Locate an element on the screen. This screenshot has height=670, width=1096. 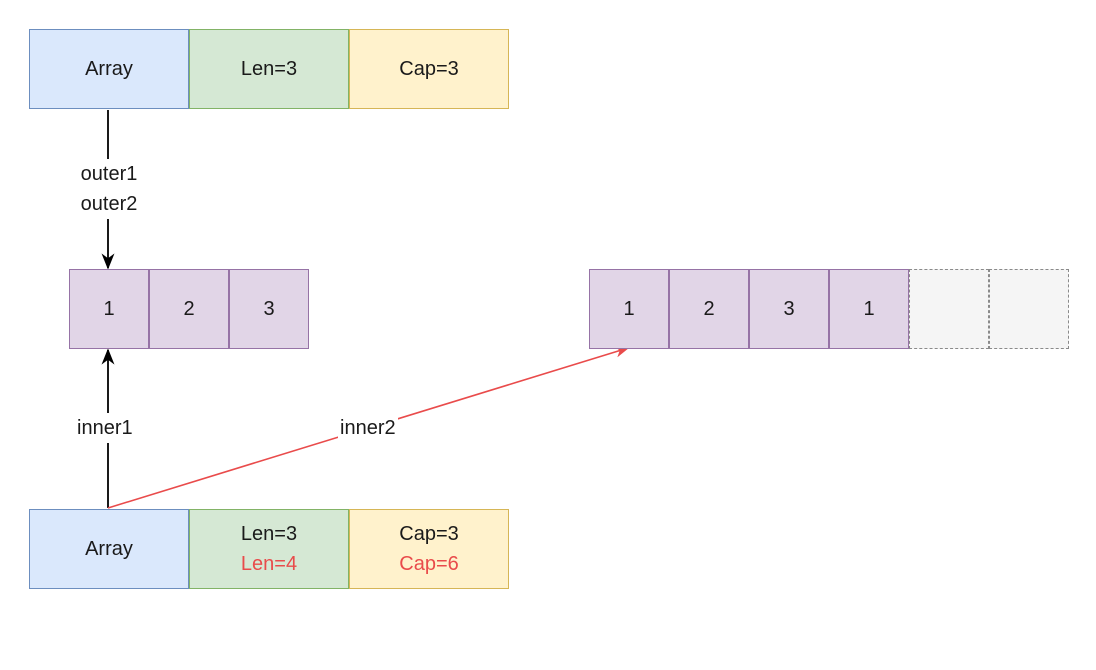
inner-cap-new: Cap=6 is located at coordinates (429, 564).